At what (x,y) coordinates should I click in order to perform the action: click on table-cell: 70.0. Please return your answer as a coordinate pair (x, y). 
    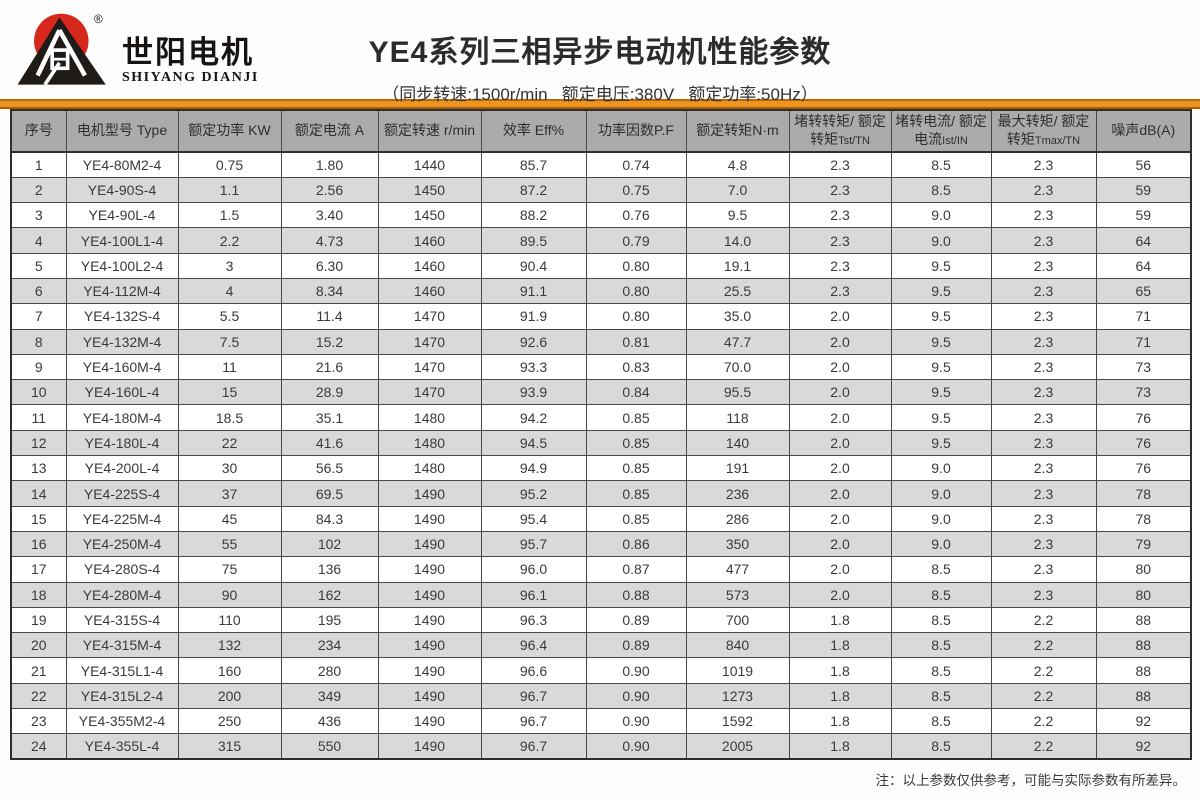
    Looking at the image, I should click on (737, 367).